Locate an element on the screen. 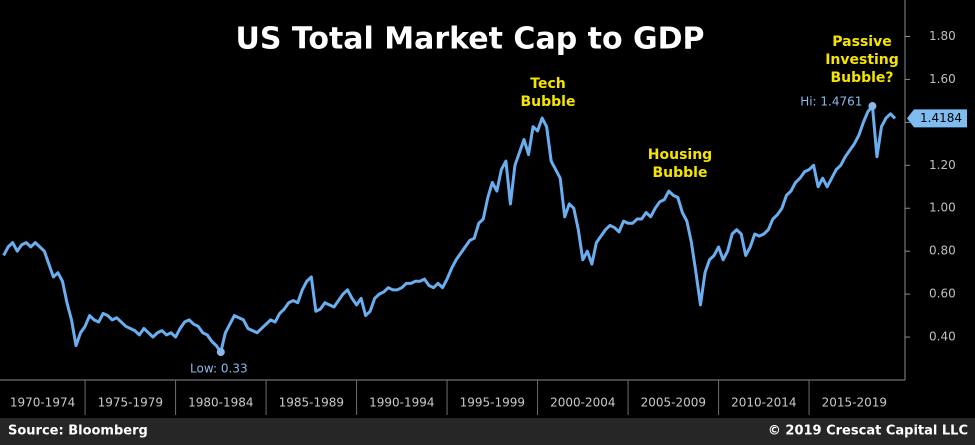  annotation: Tech is located at coordinates (547, 84).